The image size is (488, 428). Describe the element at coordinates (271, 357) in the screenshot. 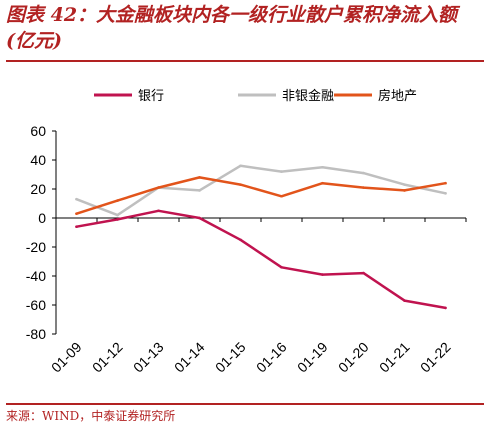

I see `x-tick-label: 01-16` at that location.